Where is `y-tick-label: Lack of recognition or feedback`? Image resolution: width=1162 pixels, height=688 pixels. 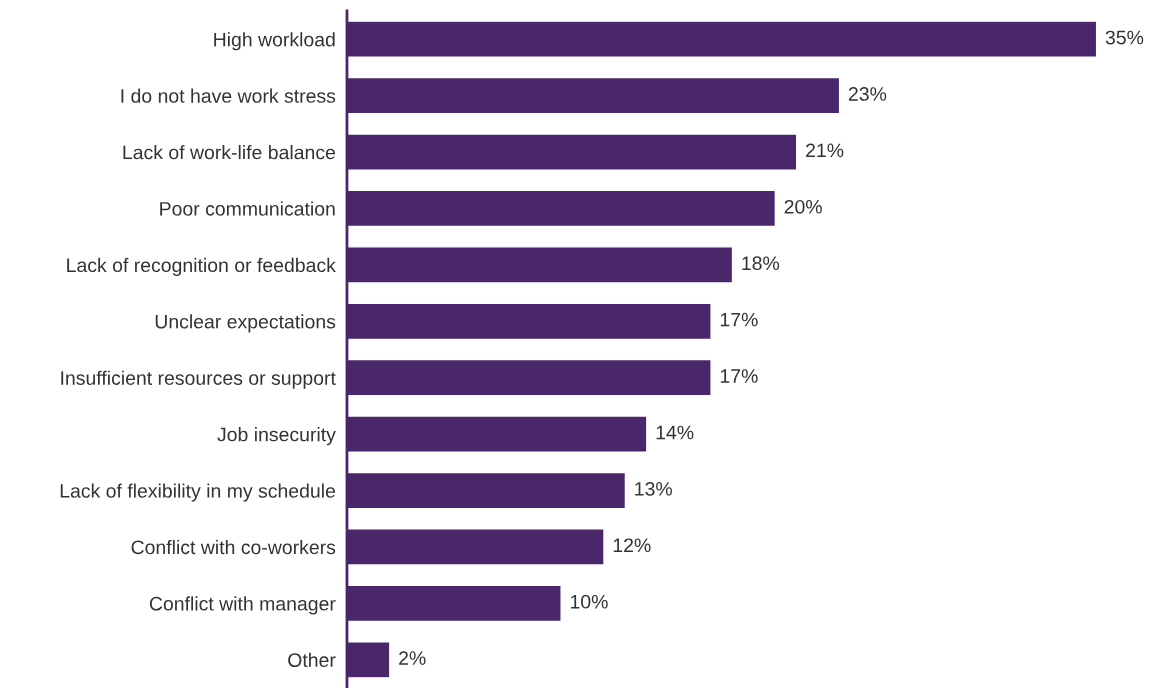 y-tick-label: Lack of recognition or feedback is located at coordinates (201, 266).